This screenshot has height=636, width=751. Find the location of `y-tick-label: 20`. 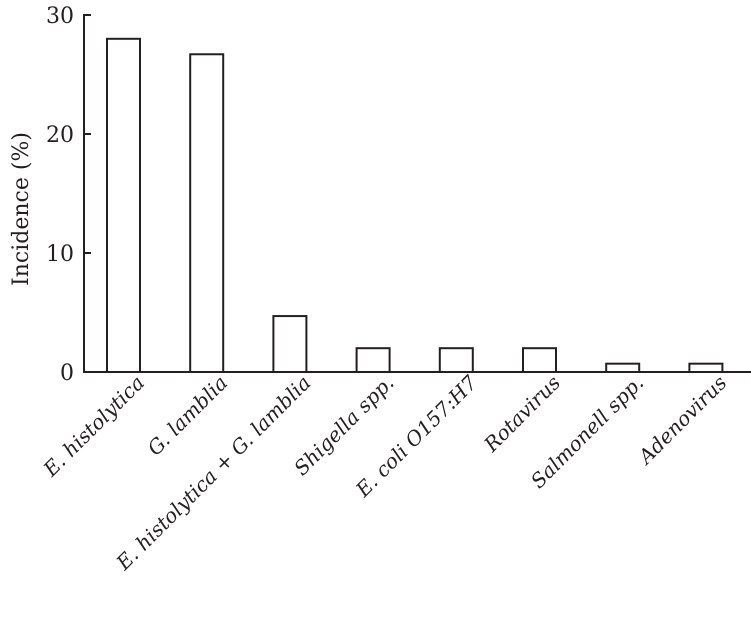

y-tick-label: 20 is located at coordinates (60, 135).